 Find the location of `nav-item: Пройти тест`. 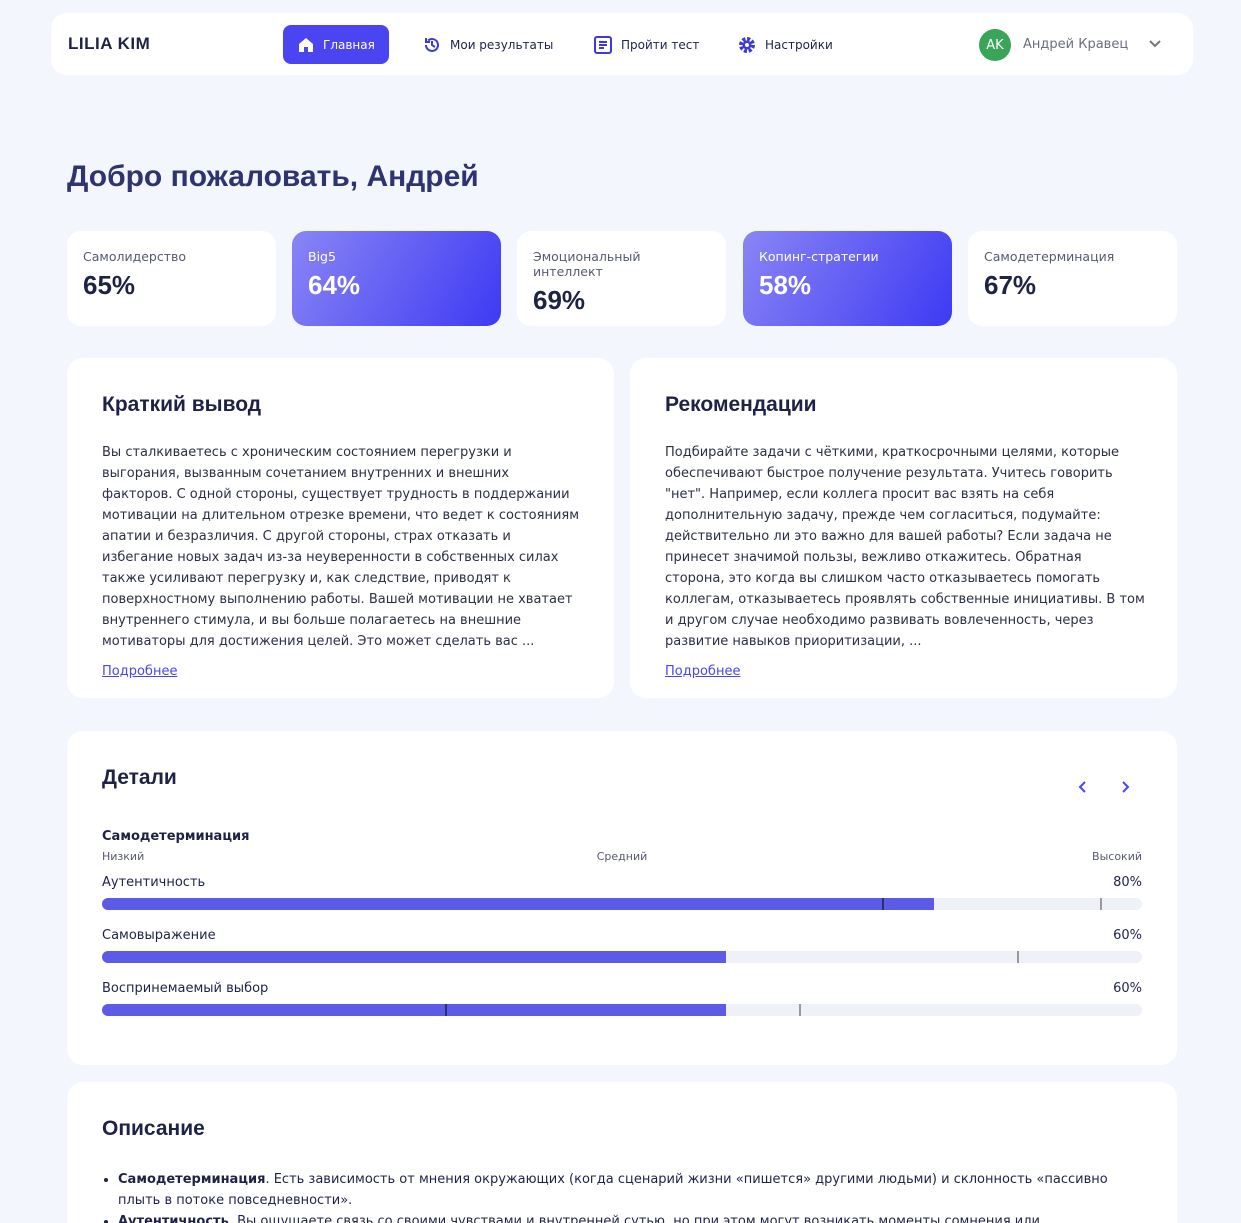

nav-item: Пройти тест is located at coordinates (646, 44).